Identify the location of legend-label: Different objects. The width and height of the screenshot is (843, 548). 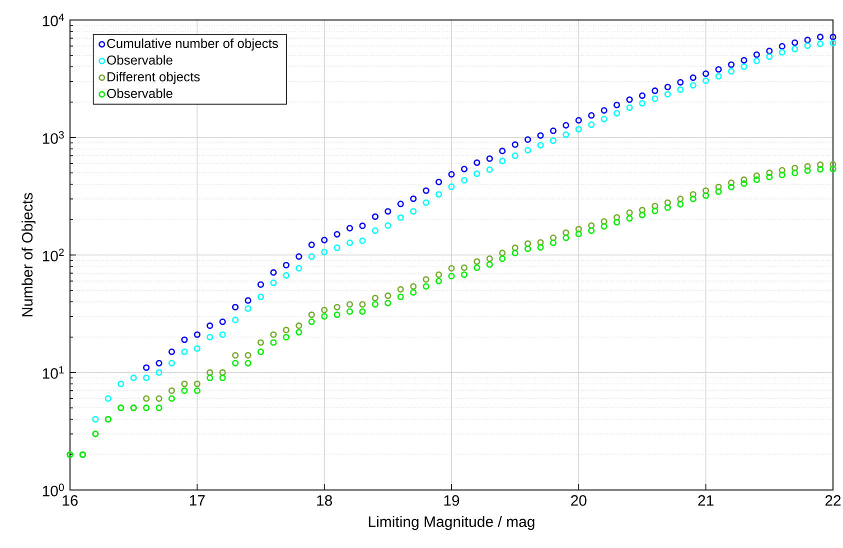
(154, 78).